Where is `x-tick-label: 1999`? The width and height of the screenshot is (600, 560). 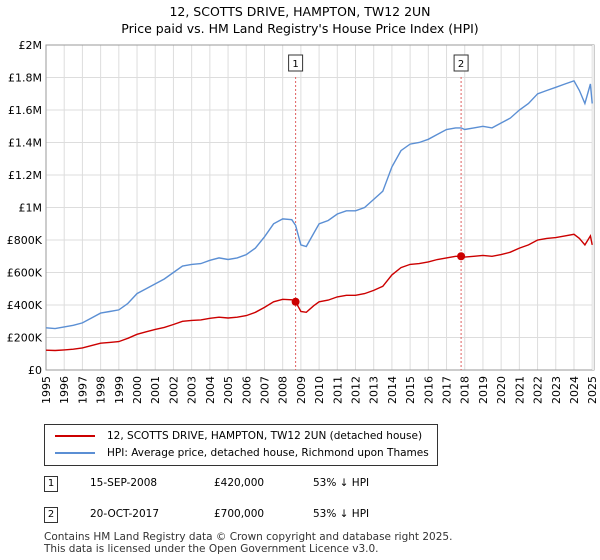 x-tick-label: 1999 is located at coordinates (119, 390).